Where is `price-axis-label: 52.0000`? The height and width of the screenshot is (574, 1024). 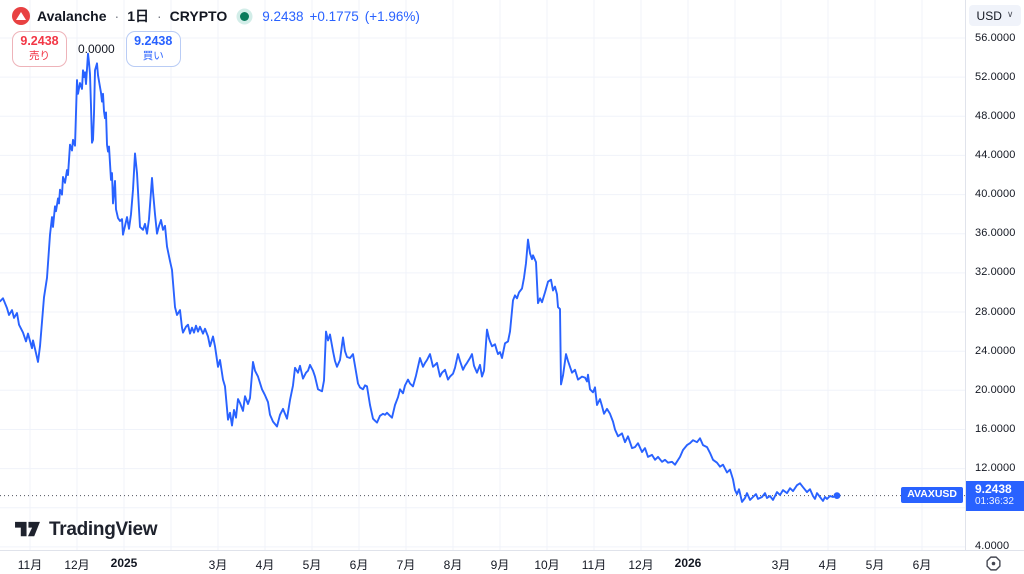
price-axis-label: 52.0000 is located at coordinates (995, 76).